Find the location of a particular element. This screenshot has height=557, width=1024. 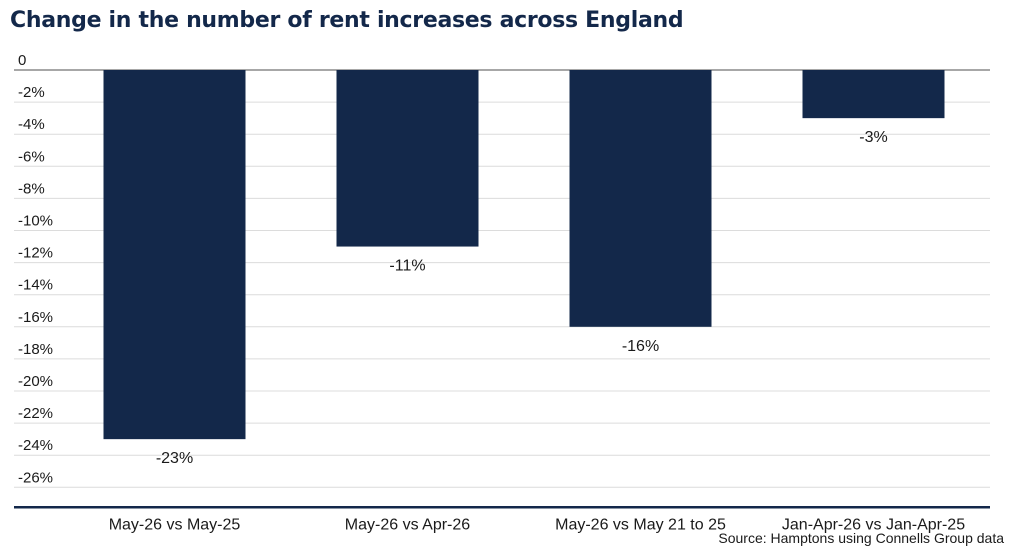

y-tick-label: -26% is located at coordinates (35, 477).